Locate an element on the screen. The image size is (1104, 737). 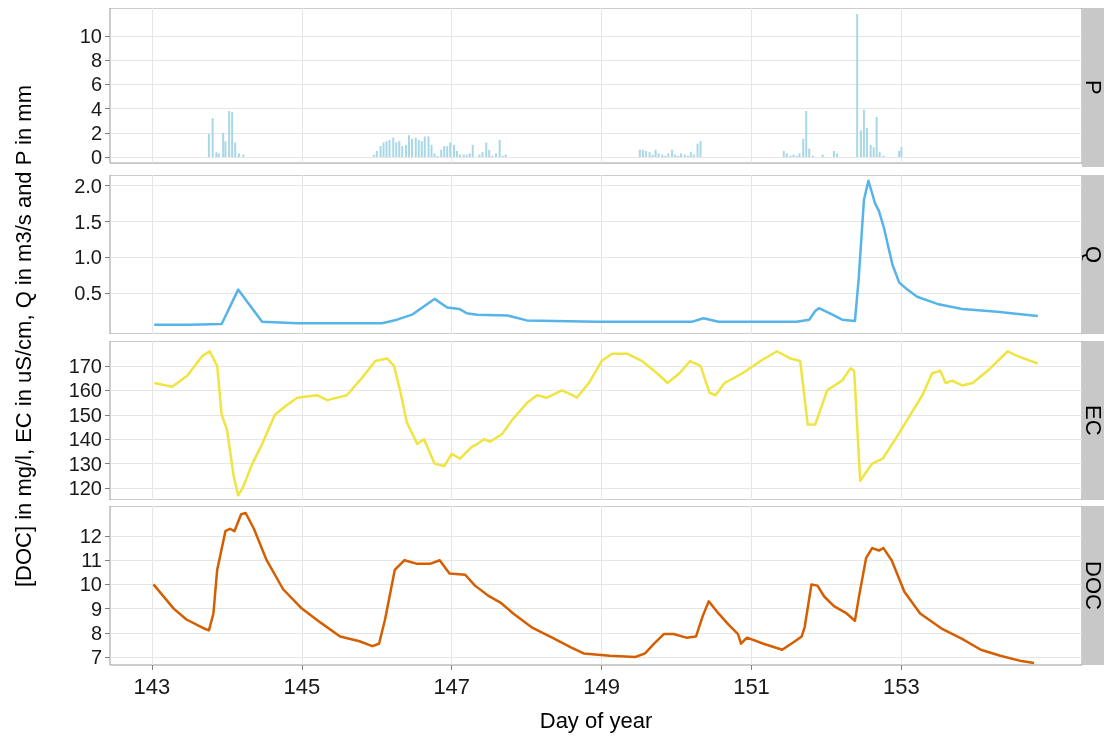
y-tick-label: 0.5 is located at coordinates (88, 293).